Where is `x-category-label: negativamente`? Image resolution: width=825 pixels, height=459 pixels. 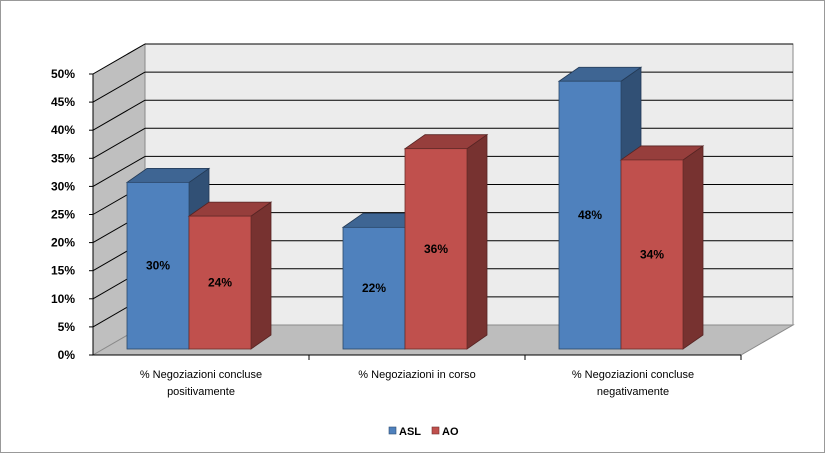 x-category-label: negativamente is located at coordinates (633, 392).